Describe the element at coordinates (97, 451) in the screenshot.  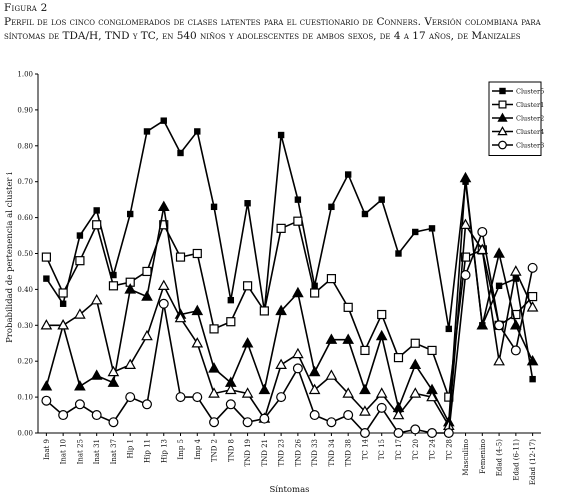
I see `x-tick-label: Inat 31` at that location.